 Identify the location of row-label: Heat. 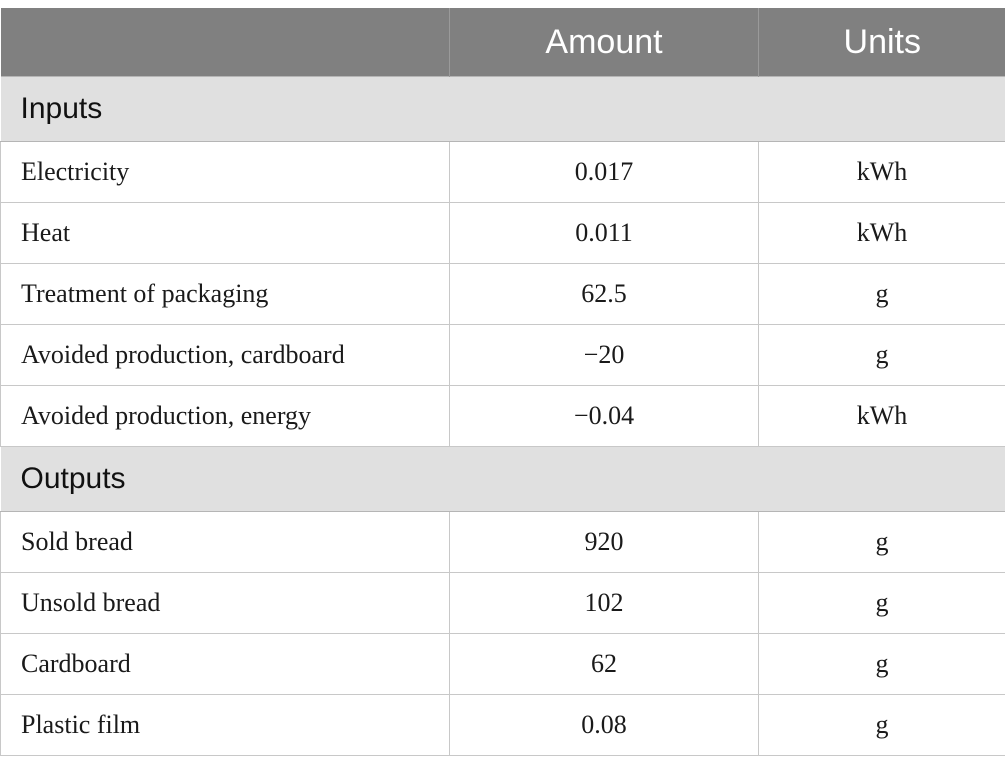
(225, 233).